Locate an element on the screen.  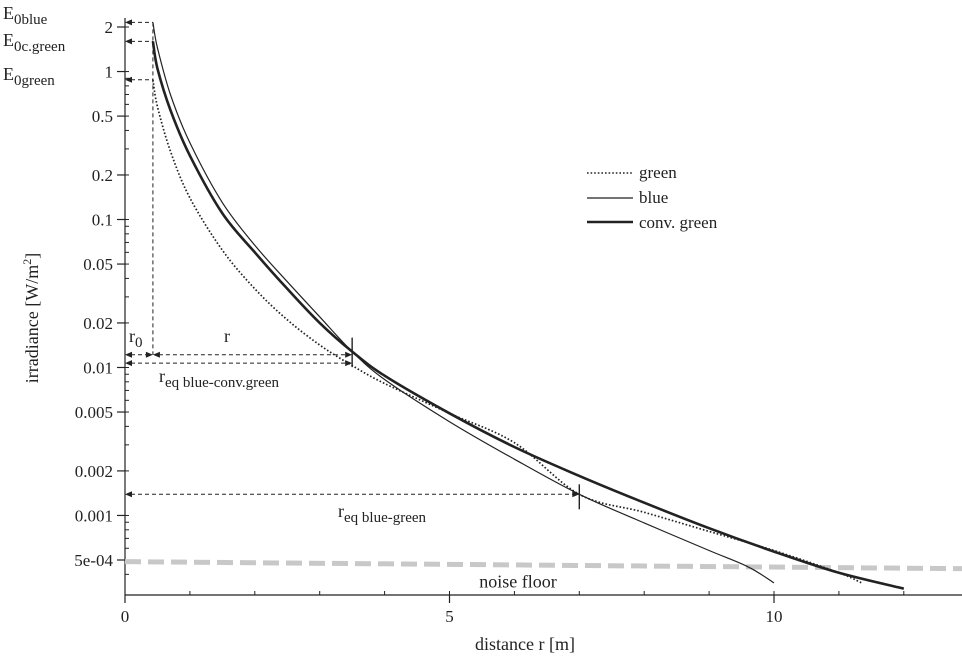
label-e0cgreen: E0c.green is located at coordinates (34, 42).